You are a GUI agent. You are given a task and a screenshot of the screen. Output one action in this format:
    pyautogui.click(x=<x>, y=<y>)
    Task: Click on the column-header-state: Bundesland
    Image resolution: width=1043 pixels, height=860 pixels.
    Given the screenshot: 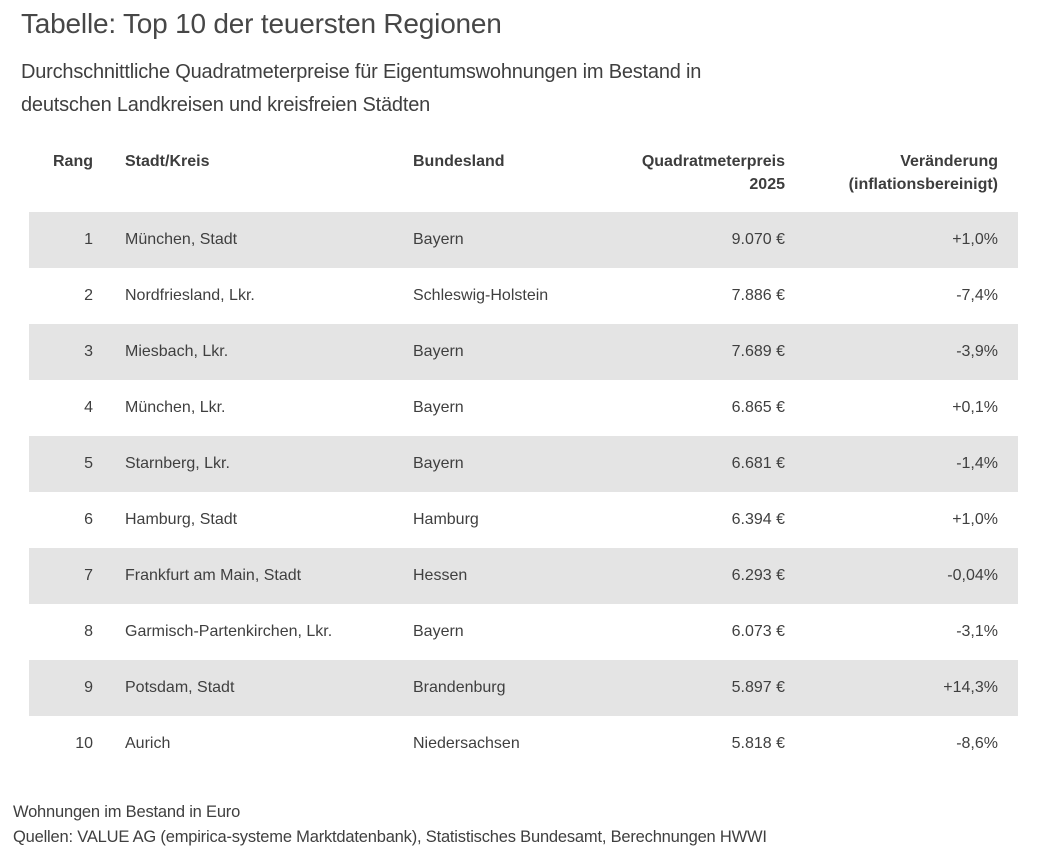 What is the action you would take?
    pyautogui.click(x=459, y=161)
    